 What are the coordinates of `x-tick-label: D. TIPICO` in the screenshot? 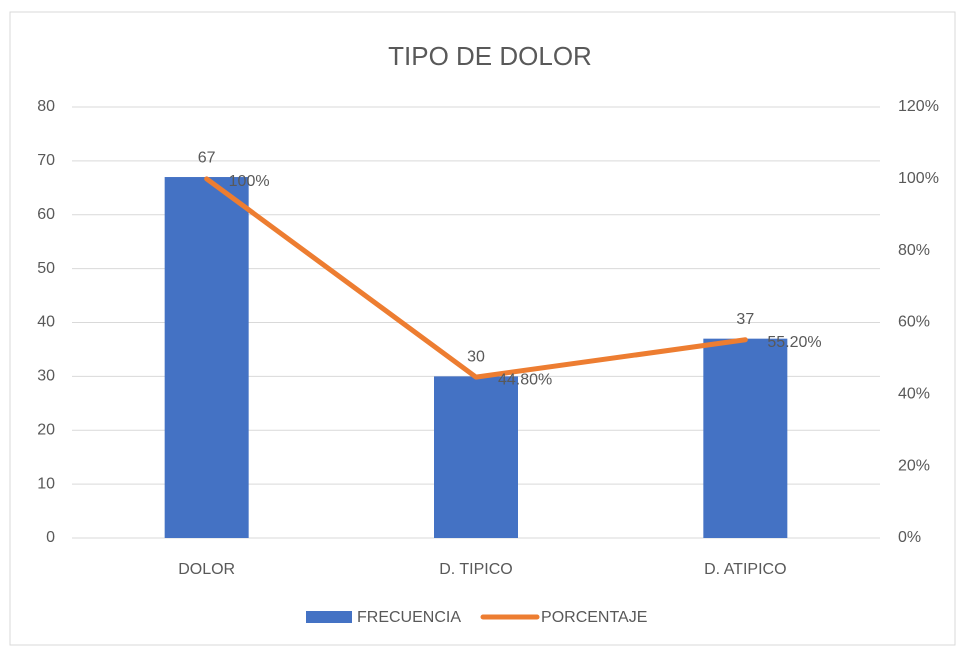 It's located at (476, 569).